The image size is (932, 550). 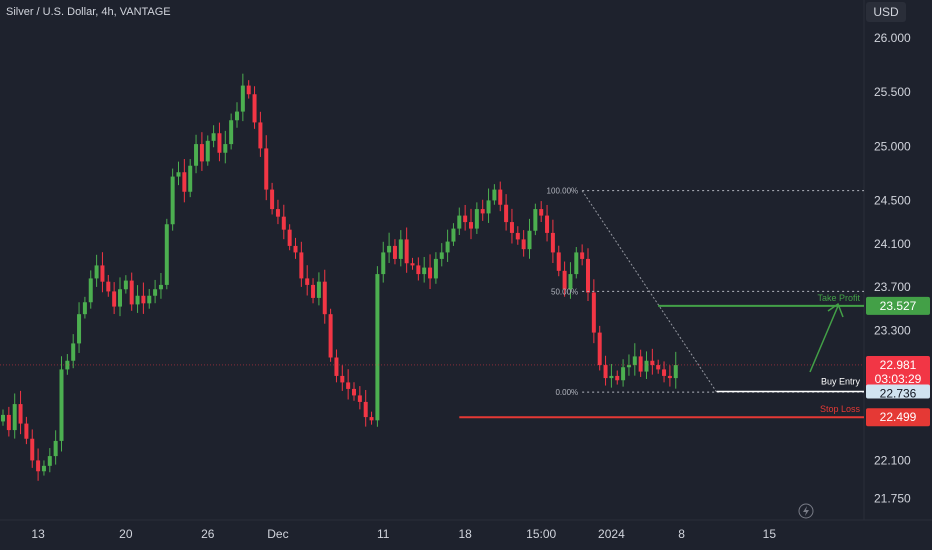 What do you see at coordinates (892, 498) in the screenshot?
I see `price-tick-label: 21.750` at bounding box center [892, 498].